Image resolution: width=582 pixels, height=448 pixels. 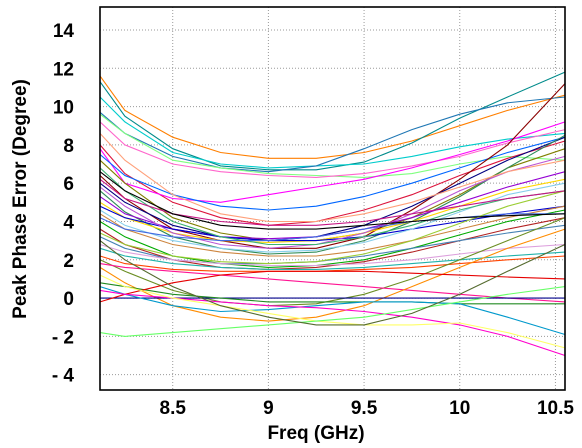 I want to click on x-axis-title: Freq (GHz), so click(x=315, y=433).